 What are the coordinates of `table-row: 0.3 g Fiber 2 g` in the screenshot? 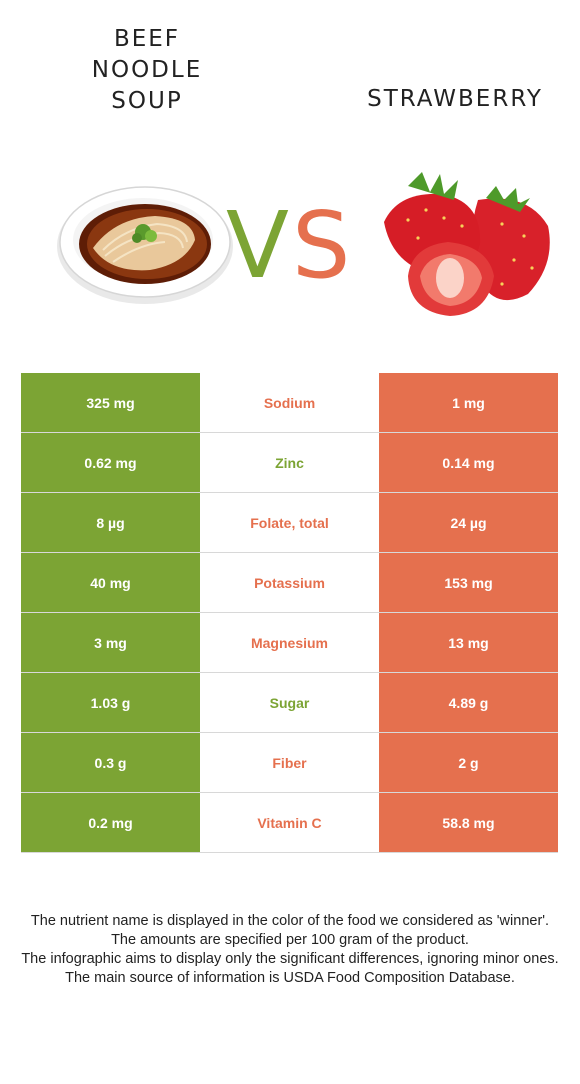 It's located at (289, 762).